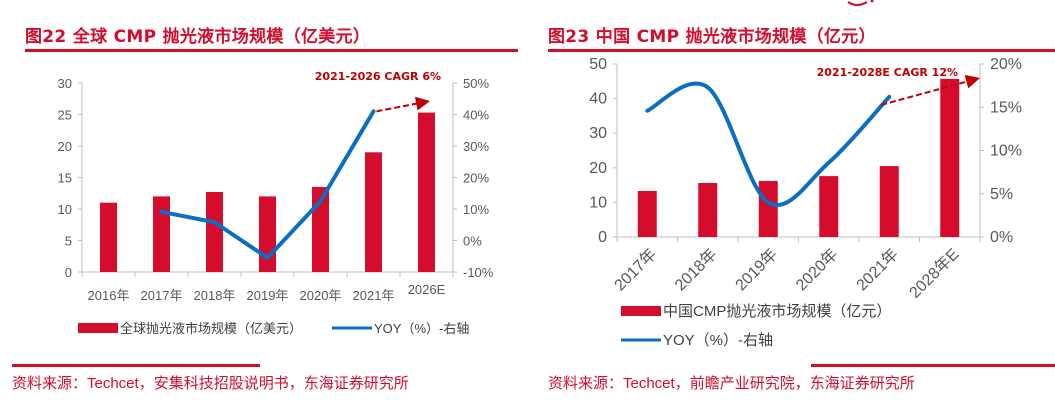  I want to click on right-tick-label: -10%, so click(478, 272).